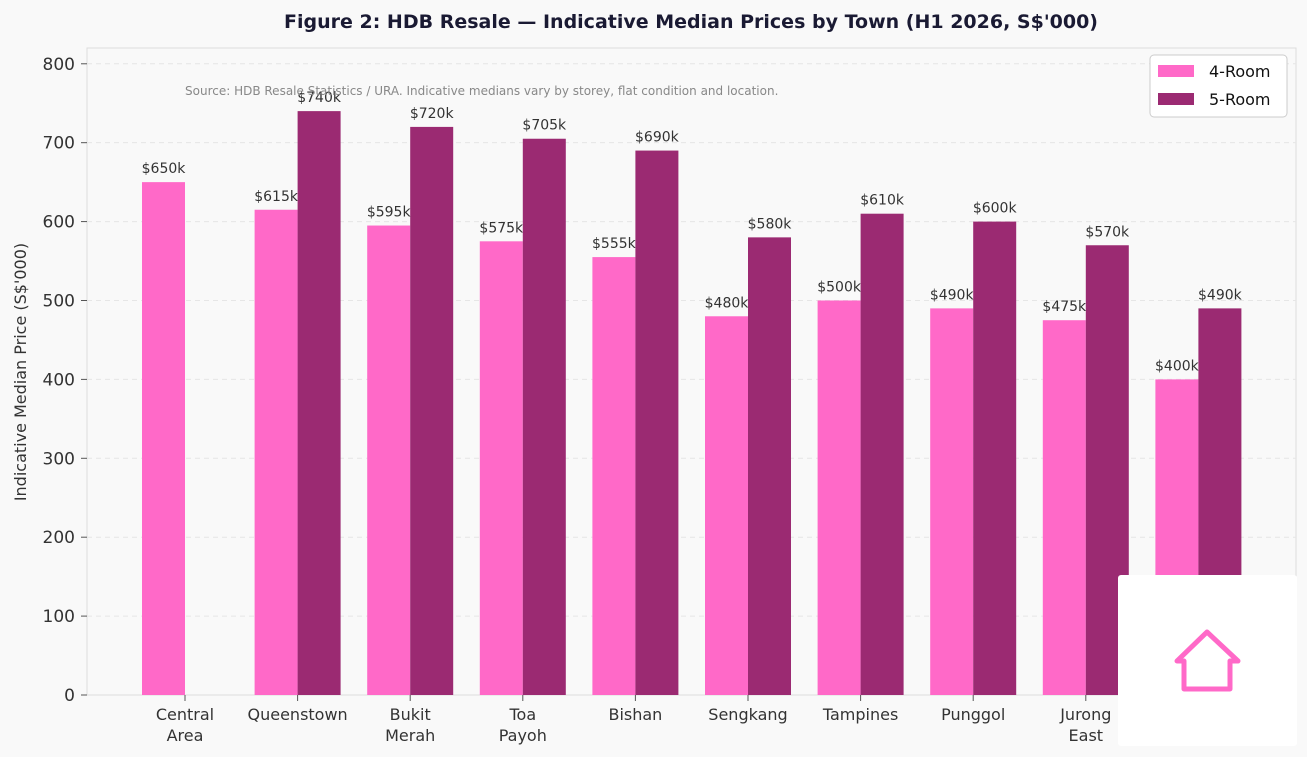 This screenshot has height=757, width=1307. I want to click on bar-value-label: $475k, so click(1064, 307).